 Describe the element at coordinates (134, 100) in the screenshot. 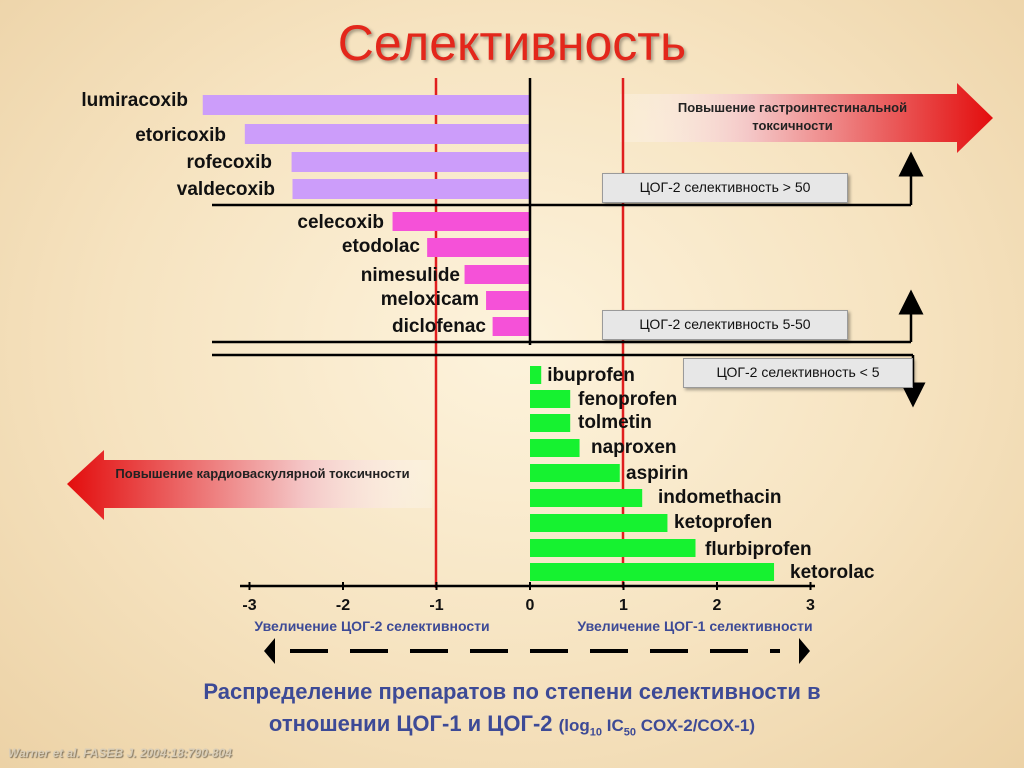

I see `bar-label-lumiracoxib: lumiracoxib` at that location.